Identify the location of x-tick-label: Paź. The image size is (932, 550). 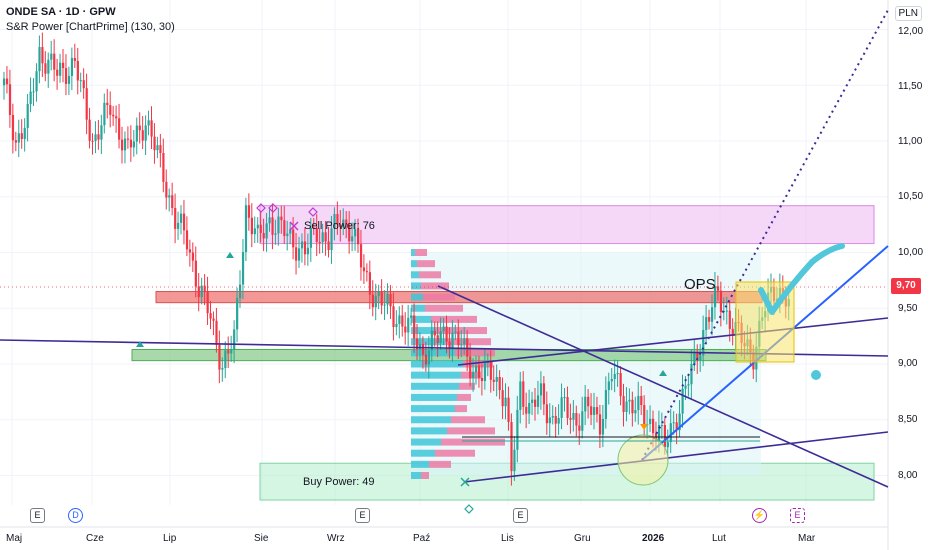
(422, 538).